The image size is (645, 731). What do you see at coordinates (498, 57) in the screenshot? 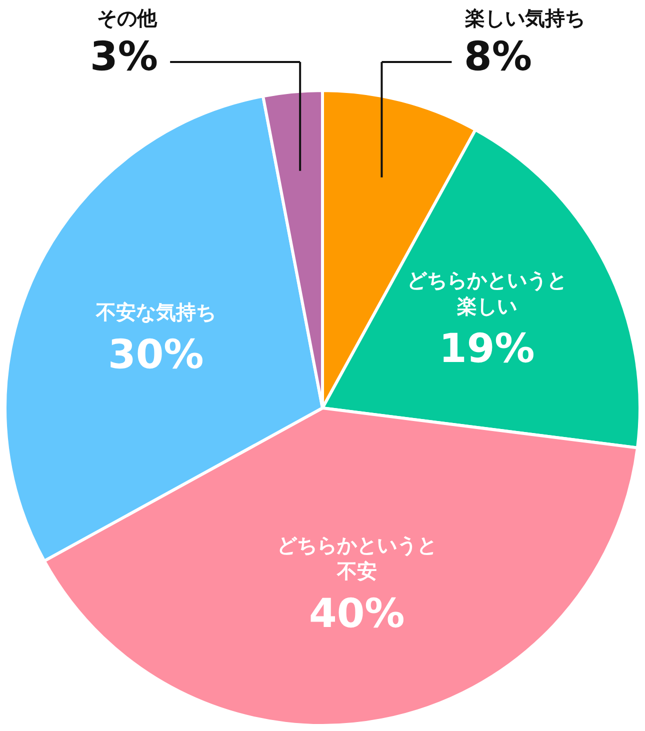
I see `data-label: 8%` at bounding box center [498, 57].